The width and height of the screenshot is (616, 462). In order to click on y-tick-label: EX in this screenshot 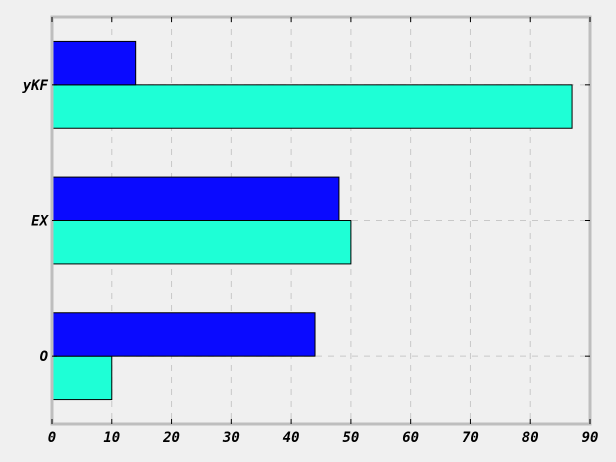, I will do `click(40, 222)`.